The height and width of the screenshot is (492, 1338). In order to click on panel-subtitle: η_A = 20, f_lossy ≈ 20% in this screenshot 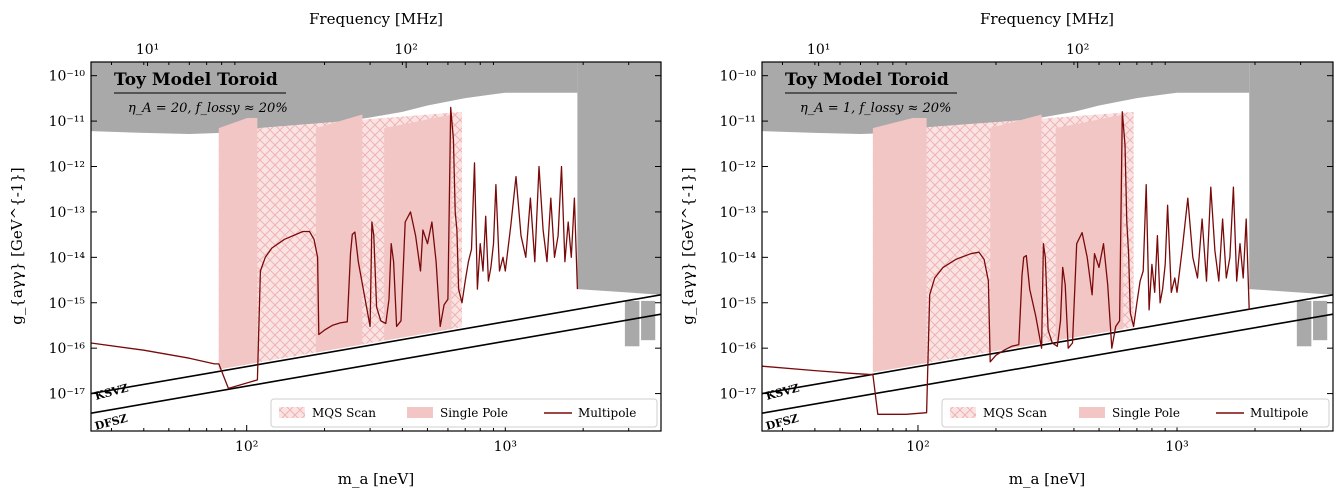, I will do `click(208, 108)`.